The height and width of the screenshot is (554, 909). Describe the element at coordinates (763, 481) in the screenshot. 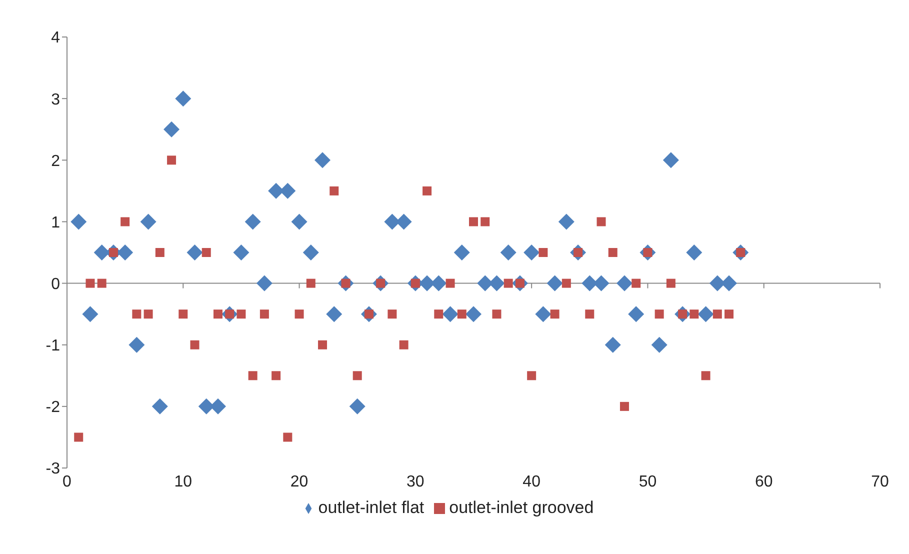

I see `x-tick-label: 60` at that location.